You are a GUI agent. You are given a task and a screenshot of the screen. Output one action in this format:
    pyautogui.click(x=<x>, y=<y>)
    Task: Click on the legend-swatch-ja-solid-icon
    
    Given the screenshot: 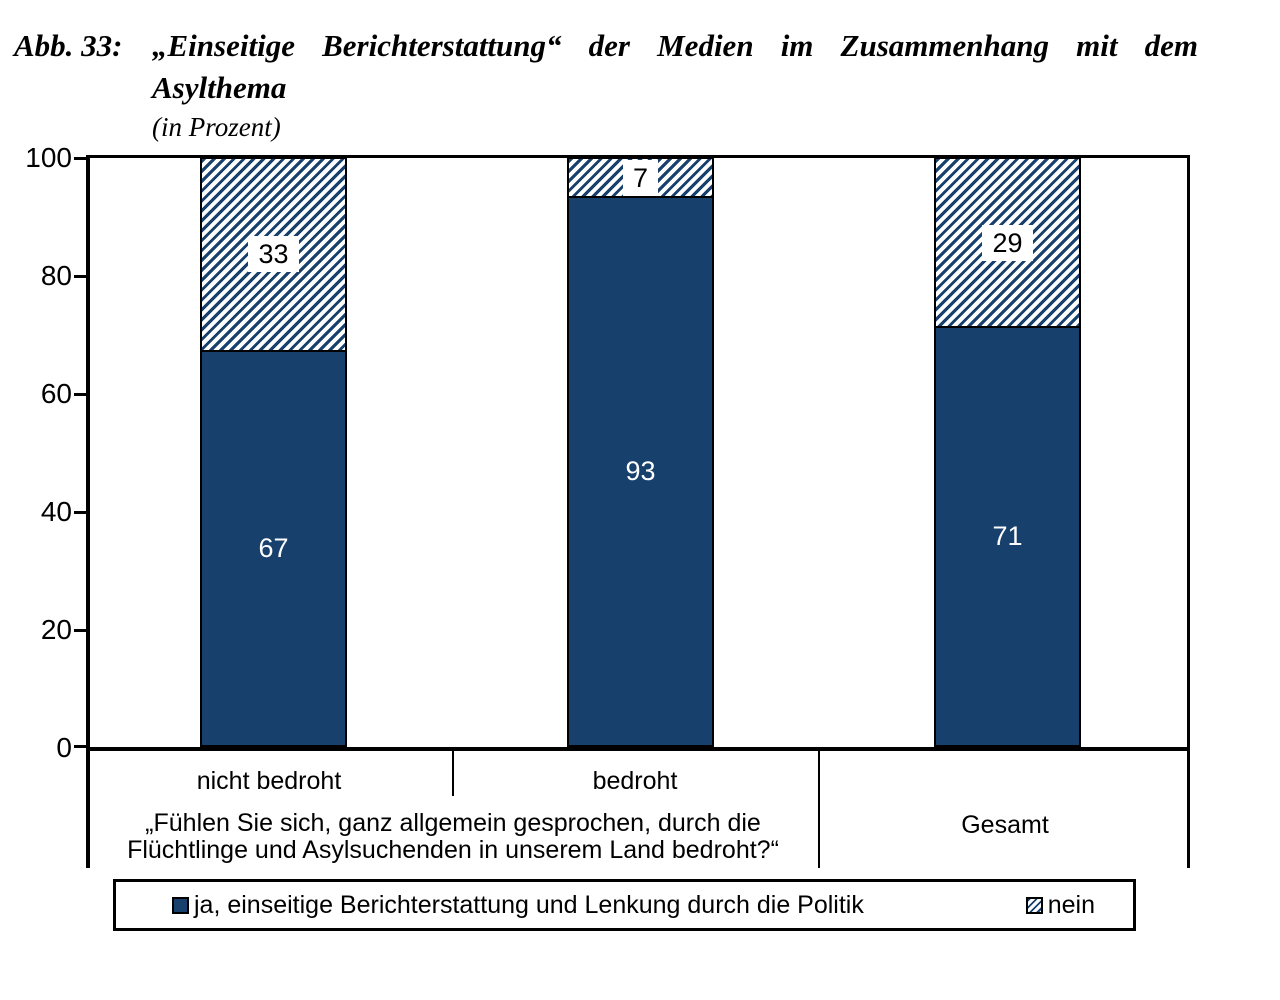 What is the action you would take?
    pyautogui.click(x=180, y=905)
    